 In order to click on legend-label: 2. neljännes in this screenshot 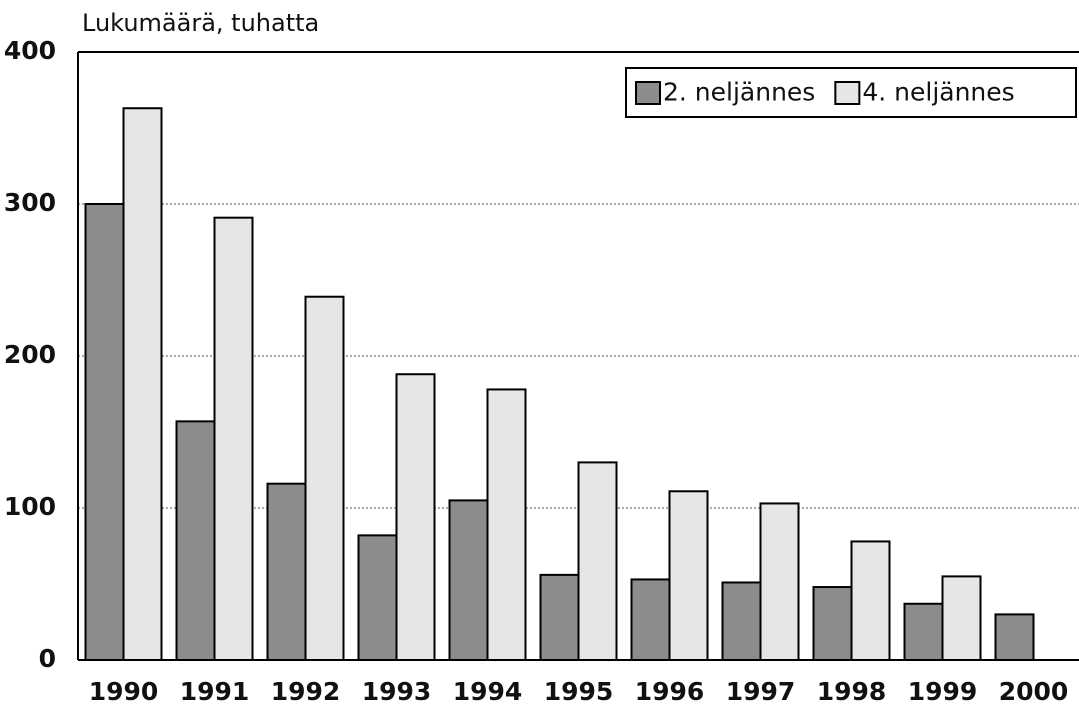, I will do `click(739, 92)`.